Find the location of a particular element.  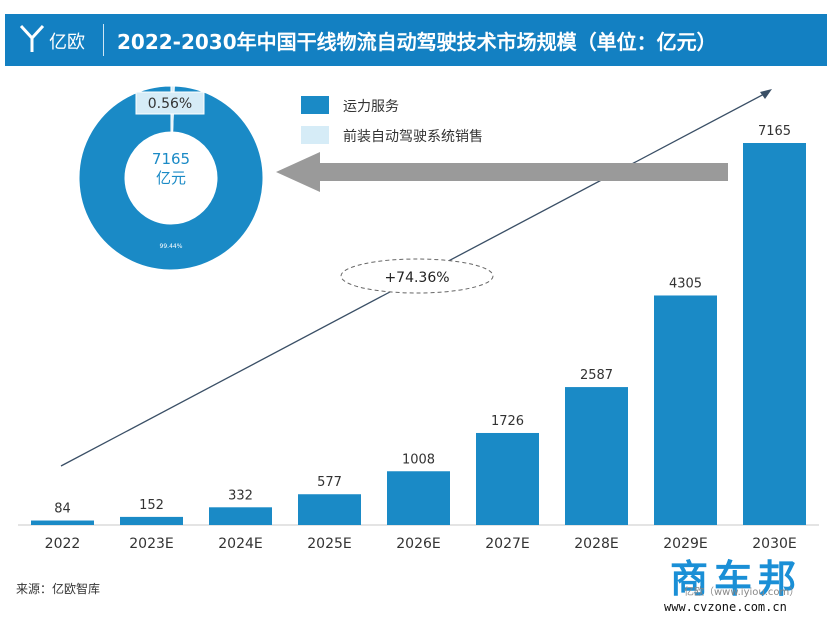

watermark-brand: 商车邦 is located at coordinates (736, 579).